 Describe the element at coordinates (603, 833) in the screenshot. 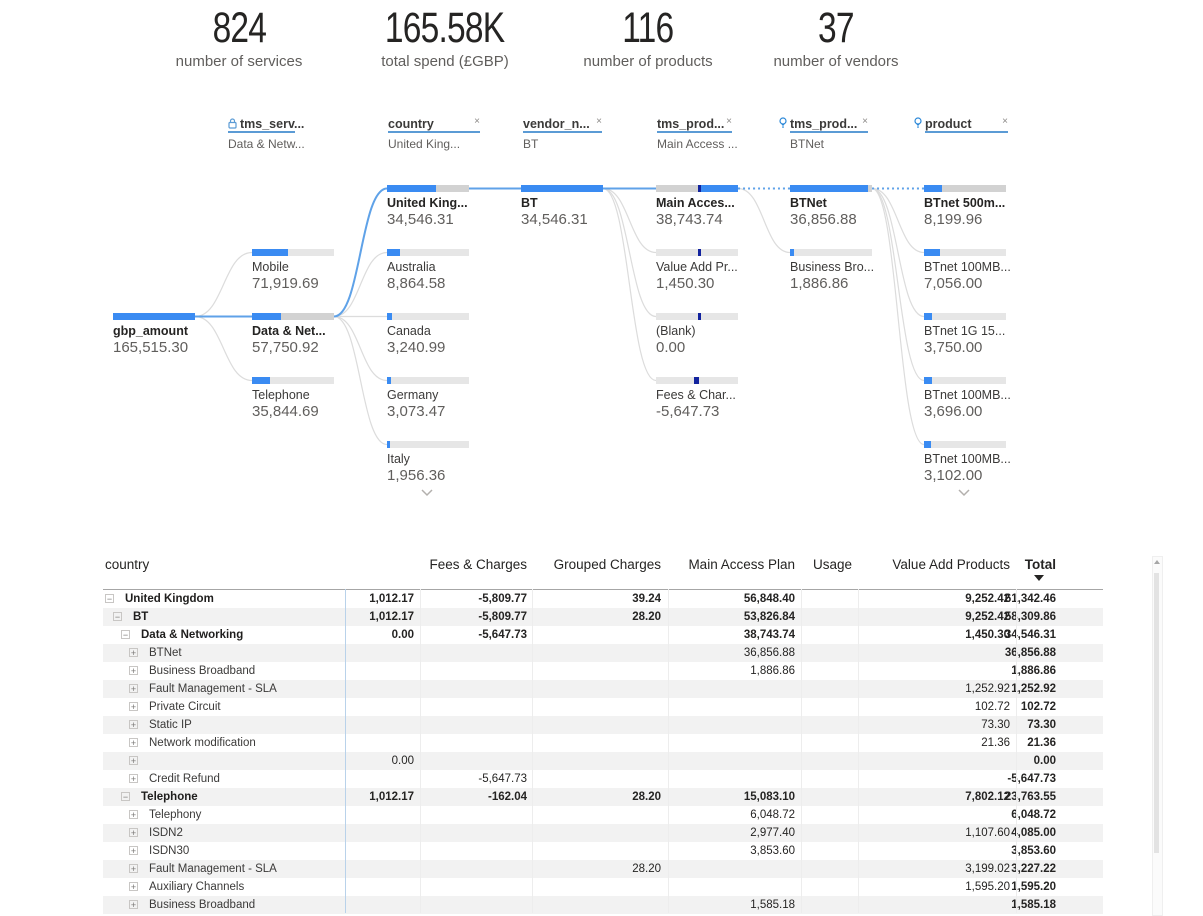

I see `matrix-row: + ISDN2 2,977.40 1,107.60 4,085.00` at that location.